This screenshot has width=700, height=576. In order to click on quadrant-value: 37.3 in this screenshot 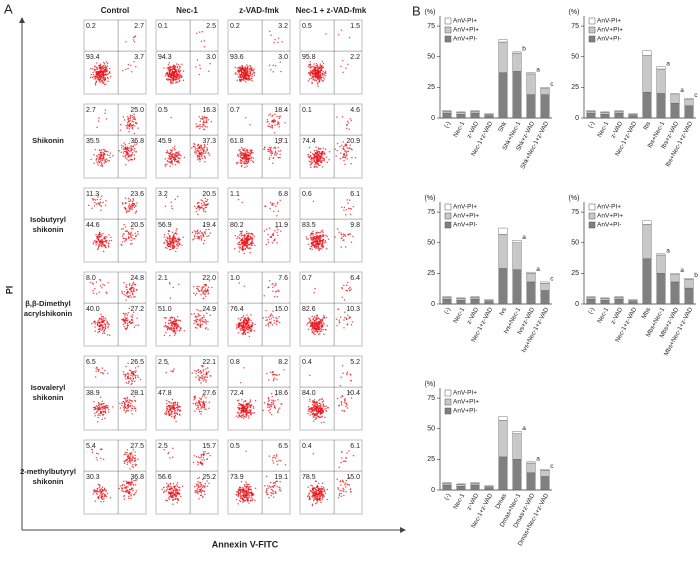, I will do `click(209, 141)`.